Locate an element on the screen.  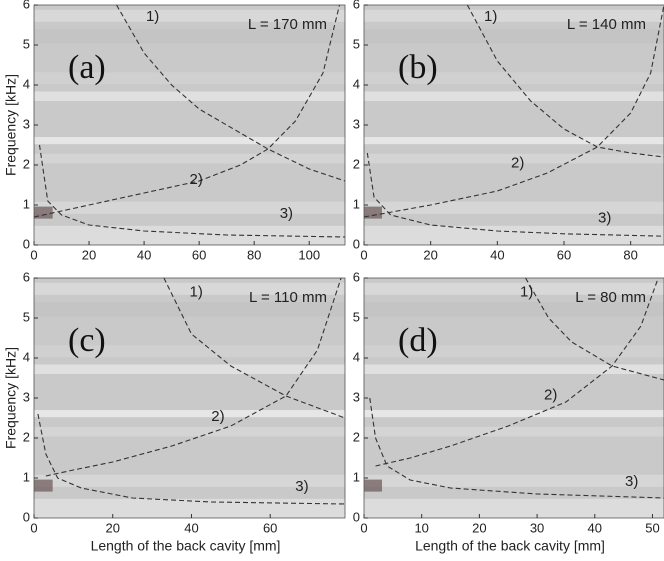
panel-label: (b) is located at coordinates (418, 67).